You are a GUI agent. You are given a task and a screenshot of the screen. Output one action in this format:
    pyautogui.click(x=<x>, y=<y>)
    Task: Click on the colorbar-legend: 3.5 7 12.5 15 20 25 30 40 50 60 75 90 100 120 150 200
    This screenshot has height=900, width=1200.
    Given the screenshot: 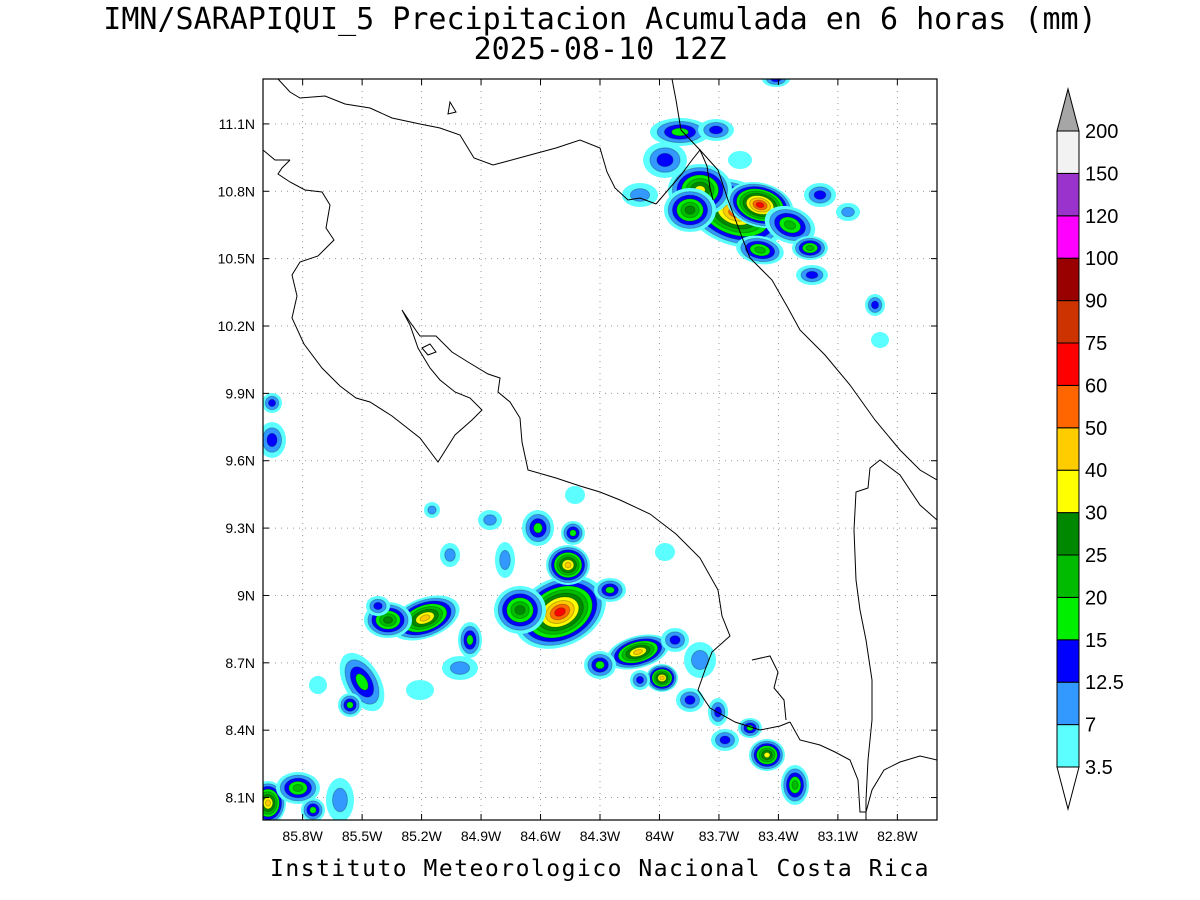 What is the action you would take?
    pyautogui.click(x=1090, y=449)
    